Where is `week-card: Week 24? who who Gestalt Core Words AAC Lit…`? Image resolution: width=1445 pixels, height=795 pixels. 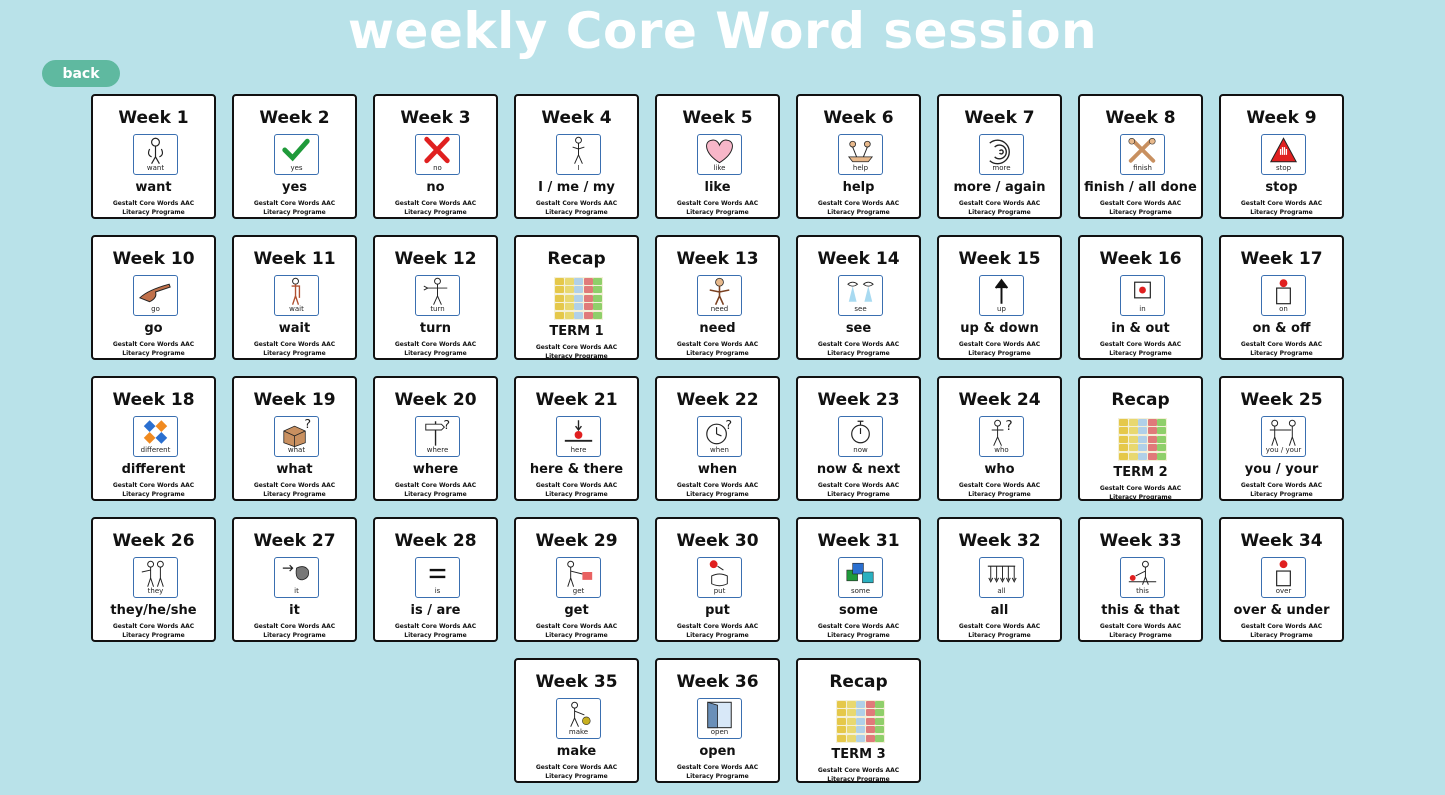
week-card: Week 24? who who Gestalt Core Words AAC Lit… is located at coordinates (999, 438).